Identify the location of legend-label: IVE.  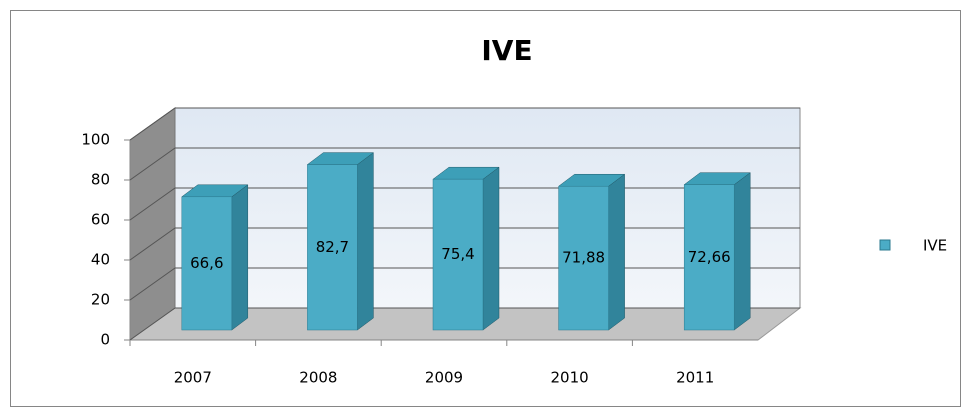
(935, 246).